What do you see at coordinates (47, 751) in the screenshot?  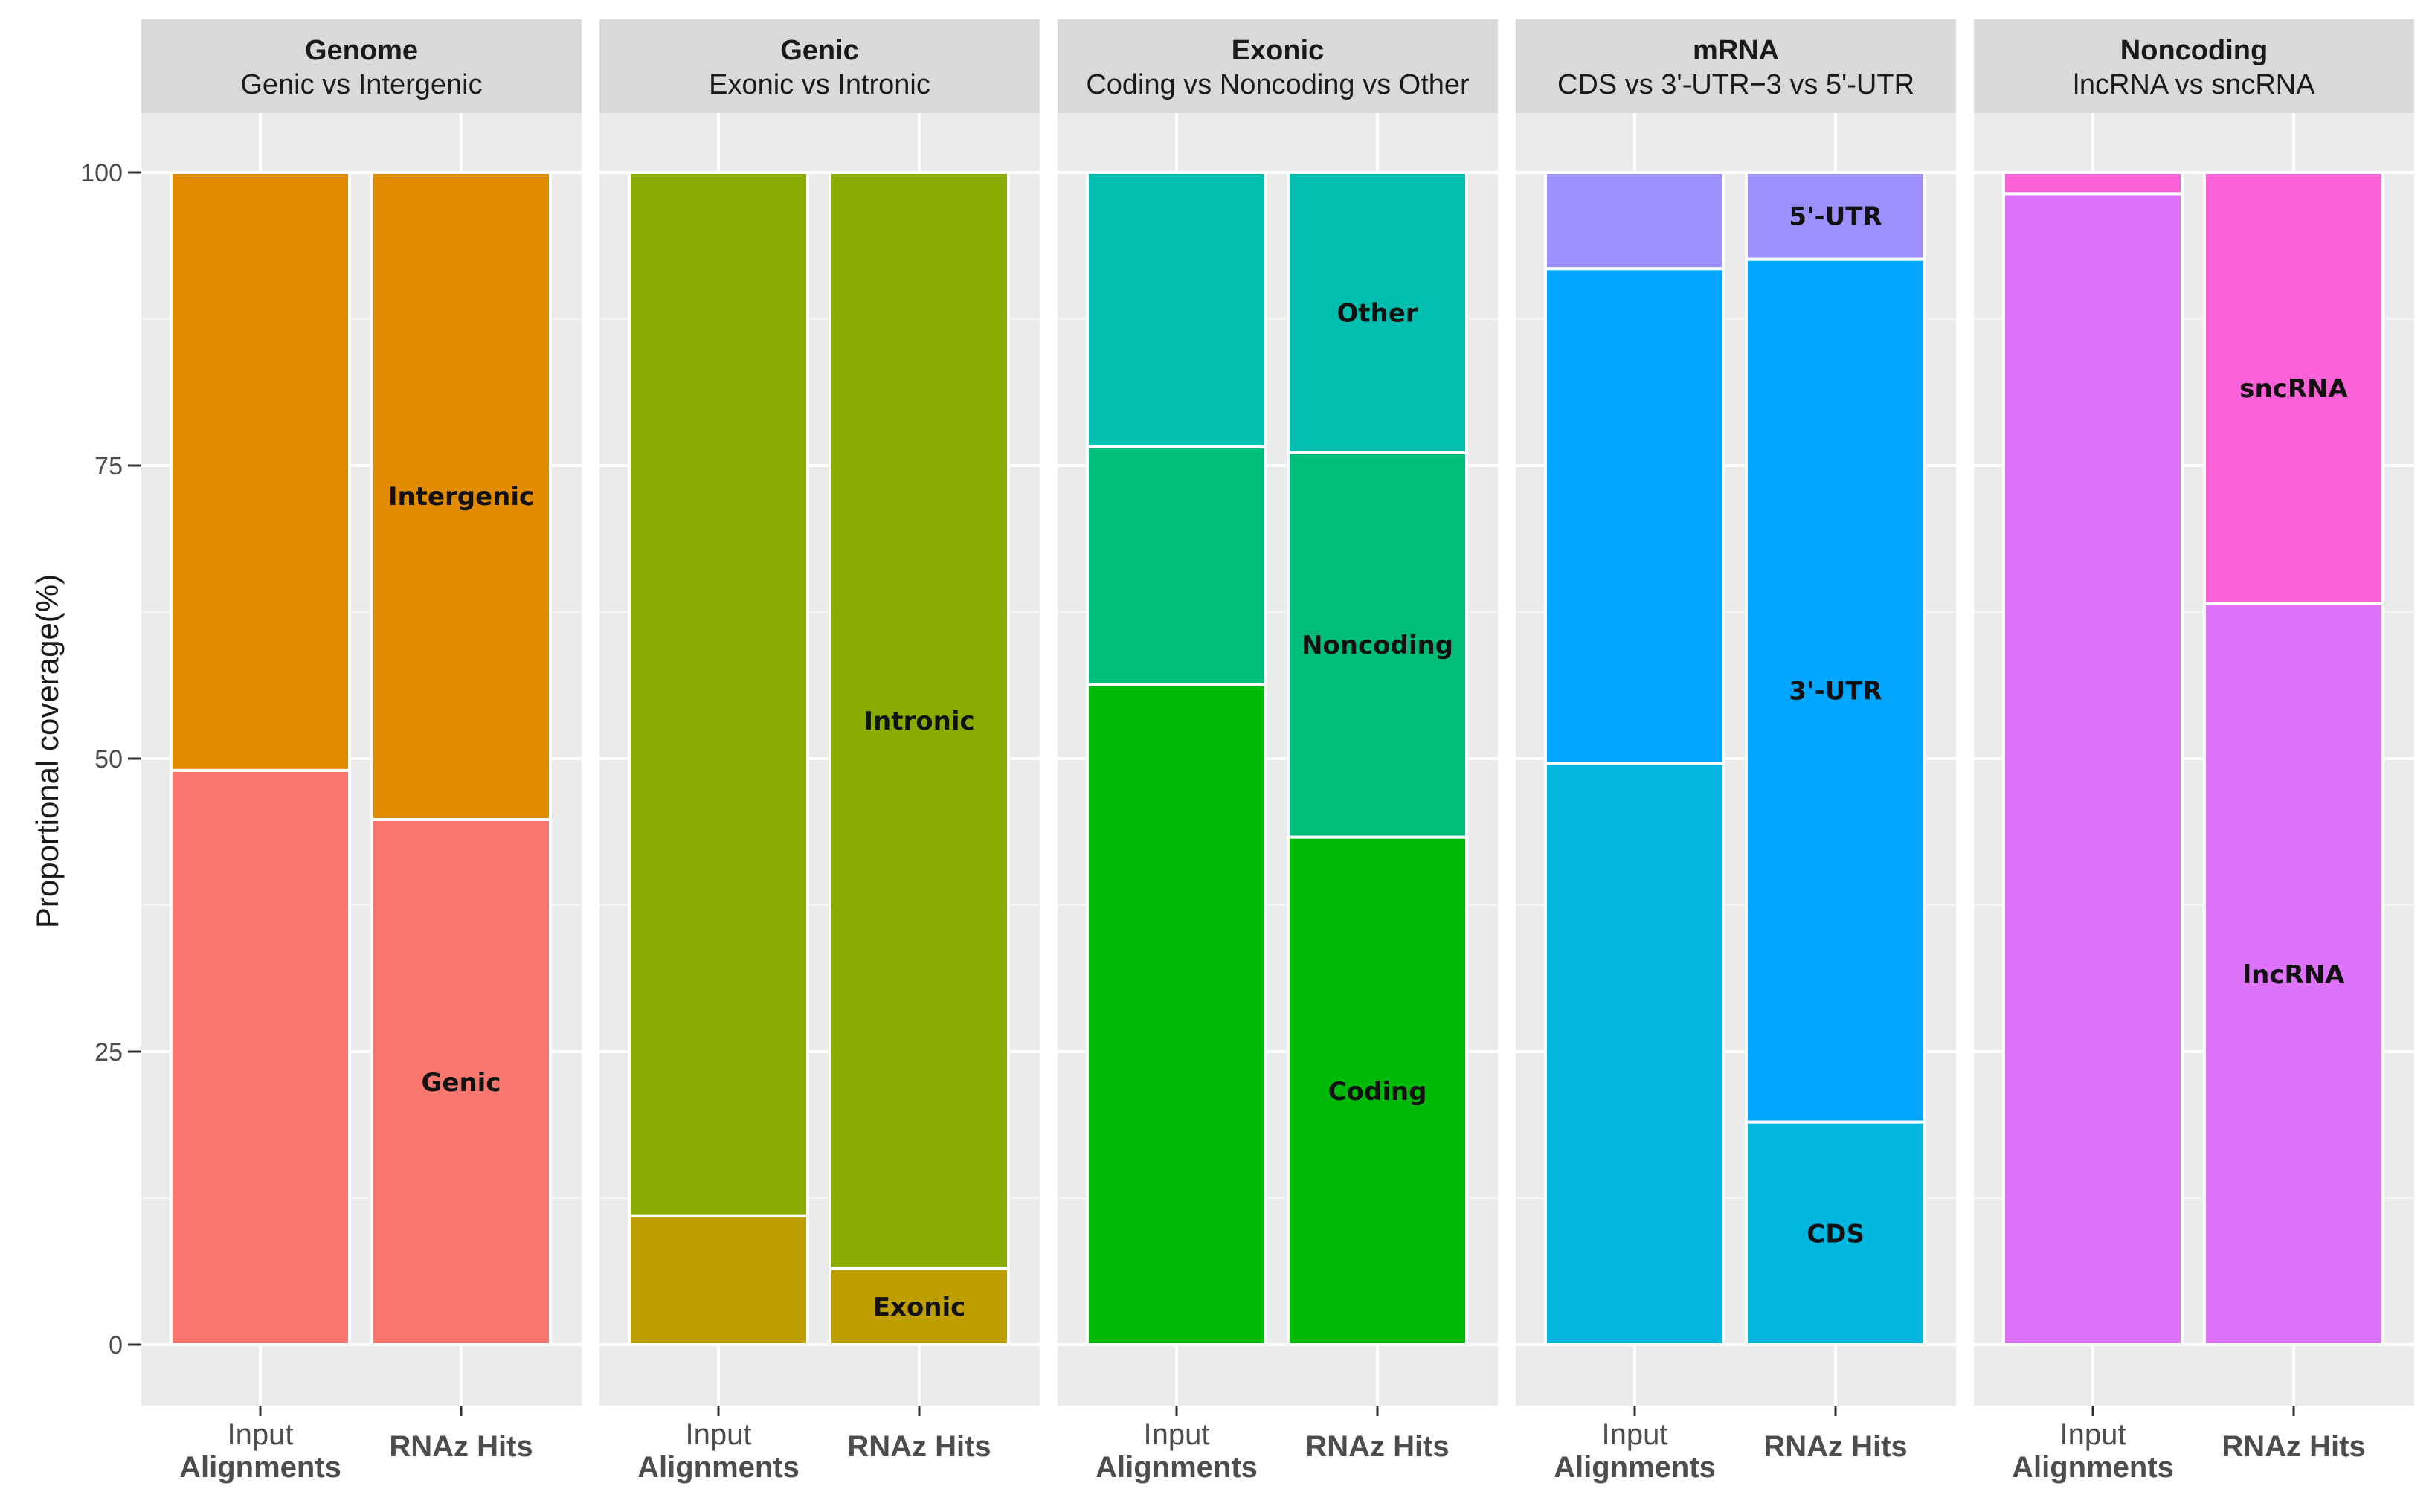 I see `y-axis-label: Proportional coverage(%)` at bounding box center [47, 751].